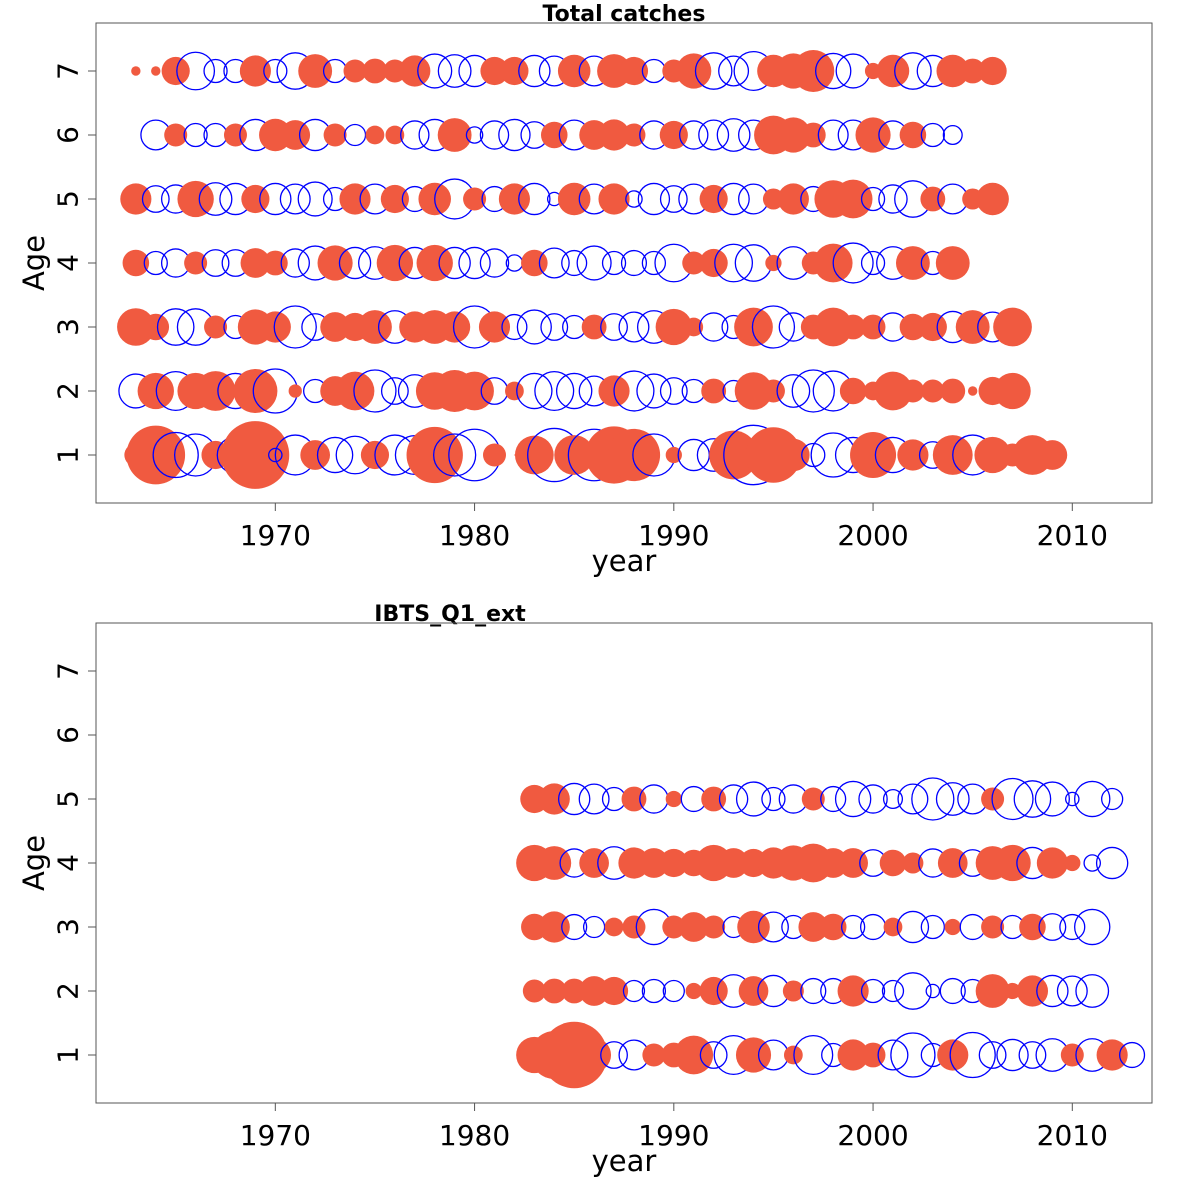 The width and height of the screenshot is (1200, 1200). What do you see at coordinates (68, 263) in the screenshot?
I see `y-tick-label: 4` at bounding box center [68, 263].